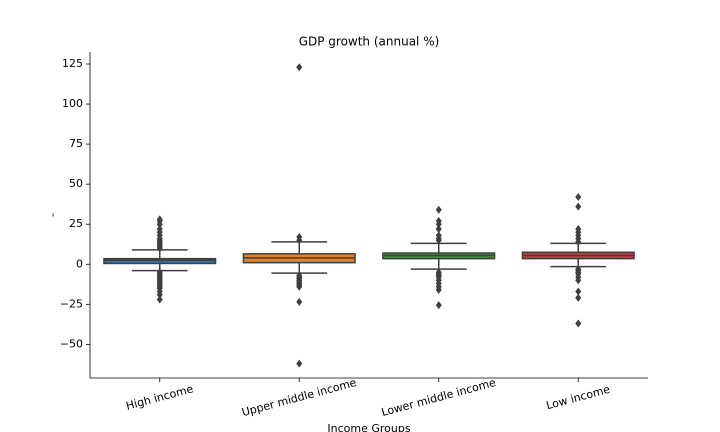  I want to click on y-tick-label: 125, so click(72, 63).